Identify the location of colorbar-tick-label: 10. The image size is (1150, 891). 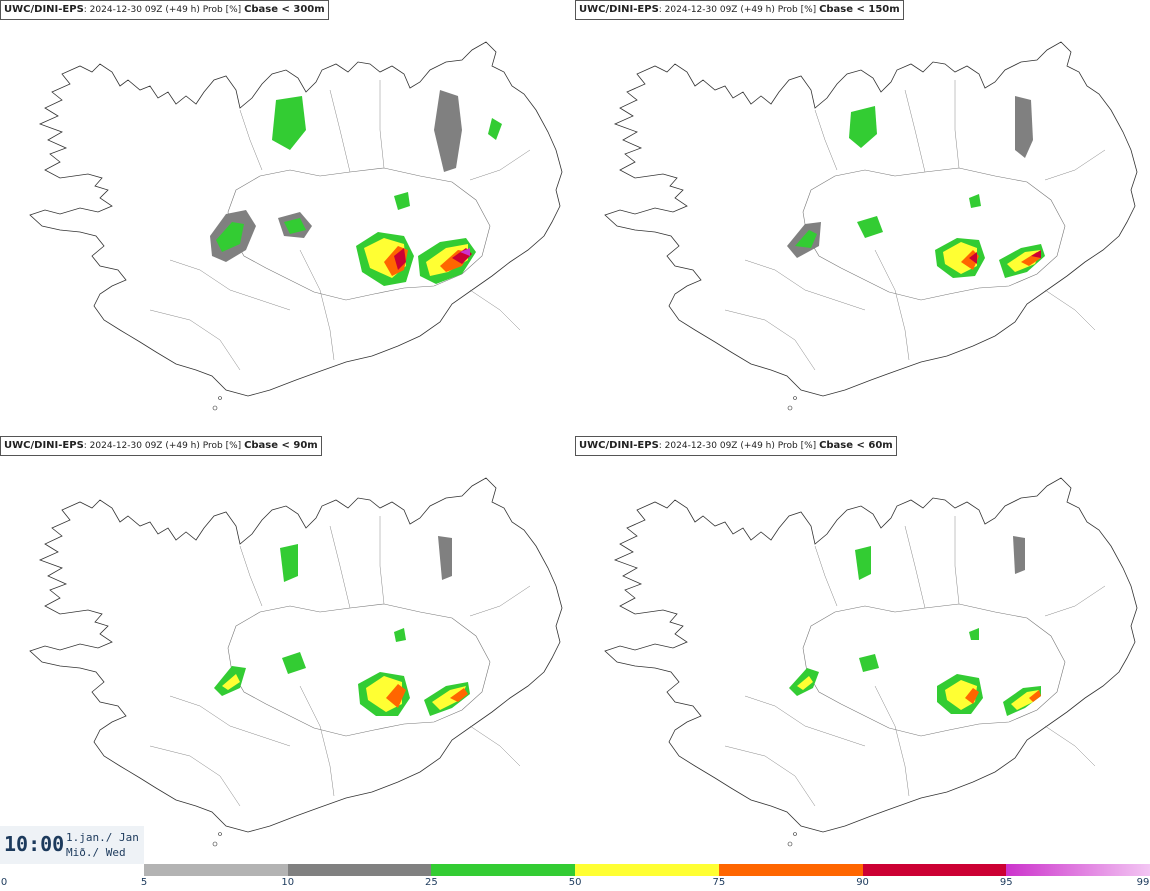
(288, 882).